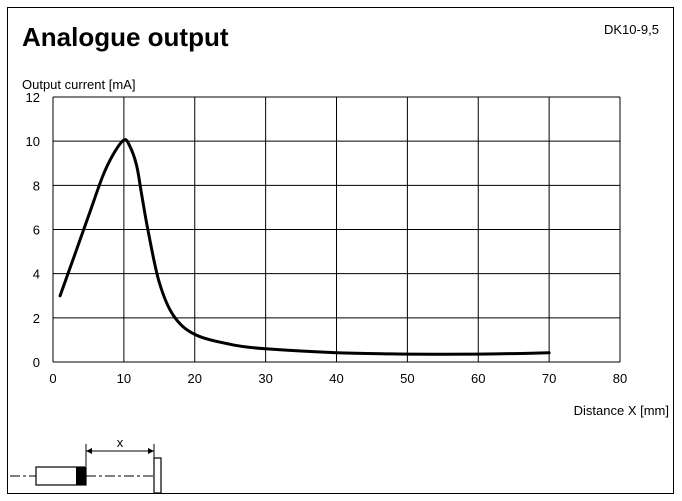  What do you see at coordinates (124, 378) in the screenshot?
I see `x-tick-label-10: 10` at bounding box center [124, 378].